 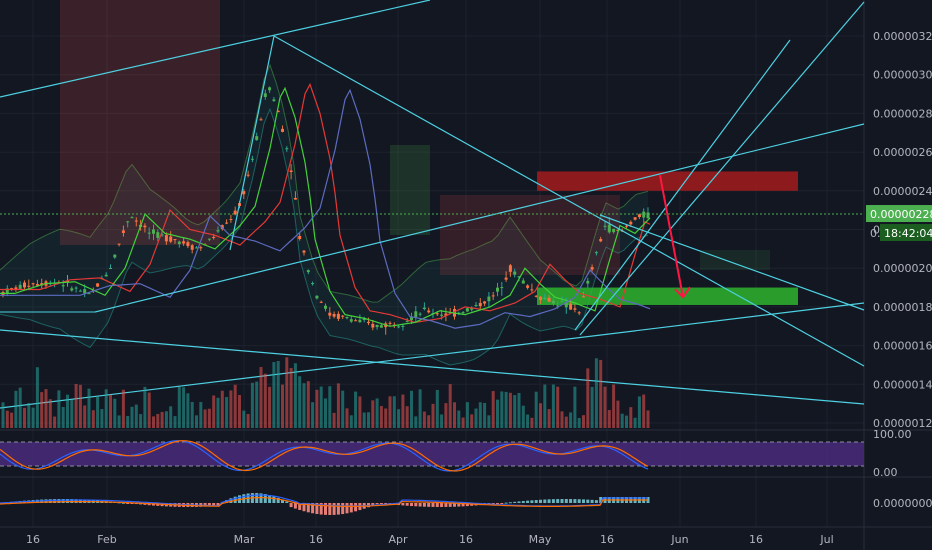 What do you see at coordinates (735, 260) in the screenshot?
I see `cloud-region-green` at bounding box center [735, 260].